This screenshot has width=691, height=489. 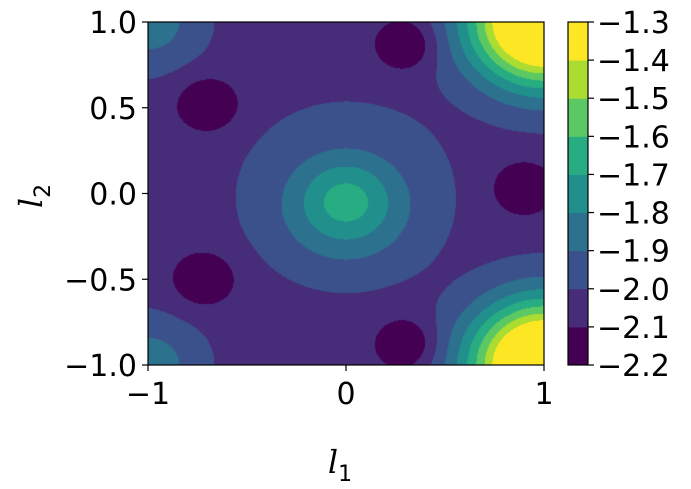 What do you see at coordinates (633, 290) in the screenshot?
I see `colorbar-tick-label: −2.0` at bounding box center [633, 290].